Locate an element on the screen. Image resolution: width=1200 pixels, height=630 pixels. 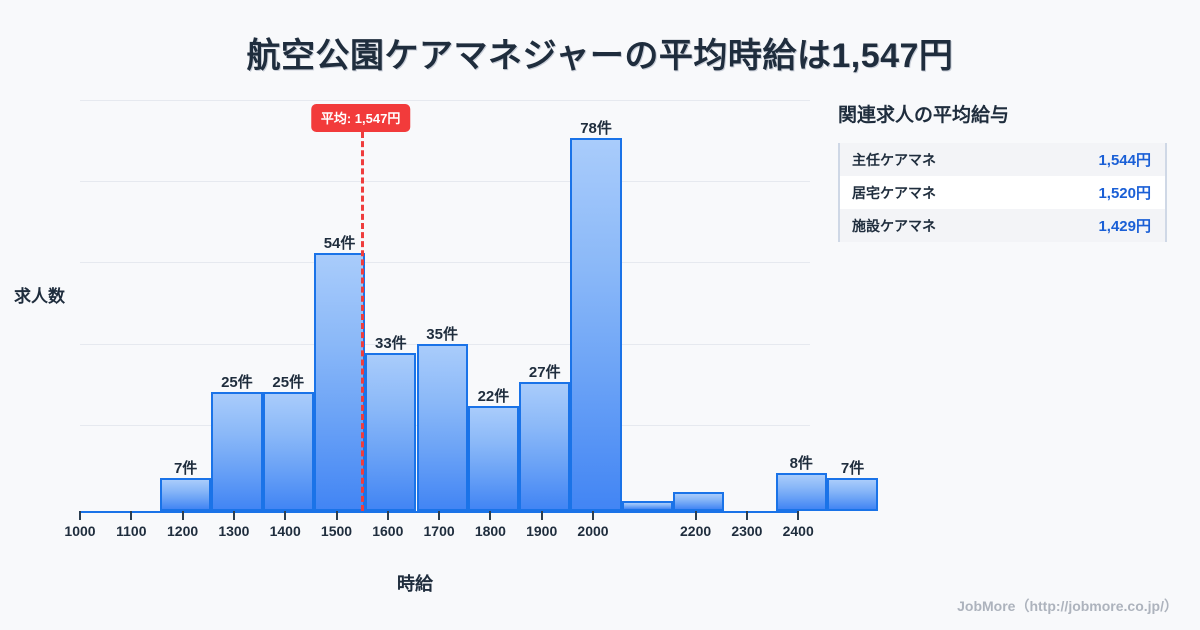
x-axis-tick-label: 2000 is located at coordinates (593, 531).